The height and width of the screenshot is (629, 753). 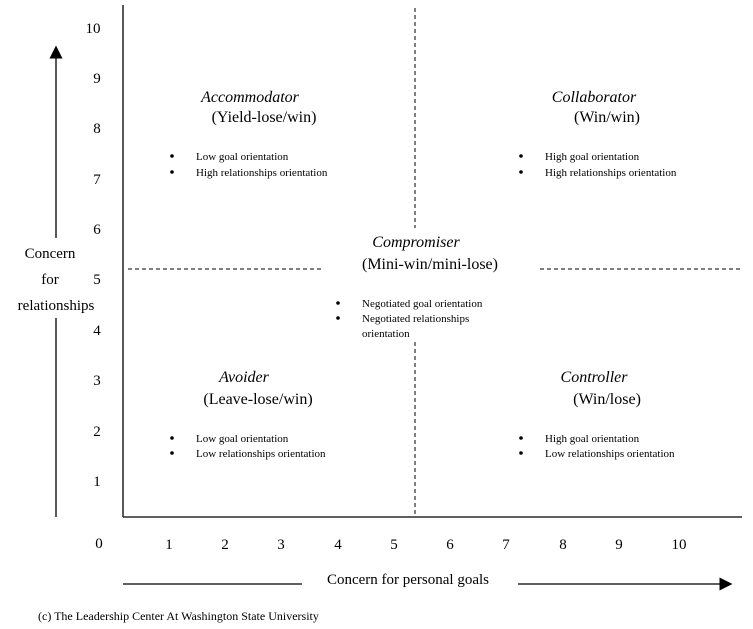 I want to click on x-tick-9: 9, so click(x=619, y=545).